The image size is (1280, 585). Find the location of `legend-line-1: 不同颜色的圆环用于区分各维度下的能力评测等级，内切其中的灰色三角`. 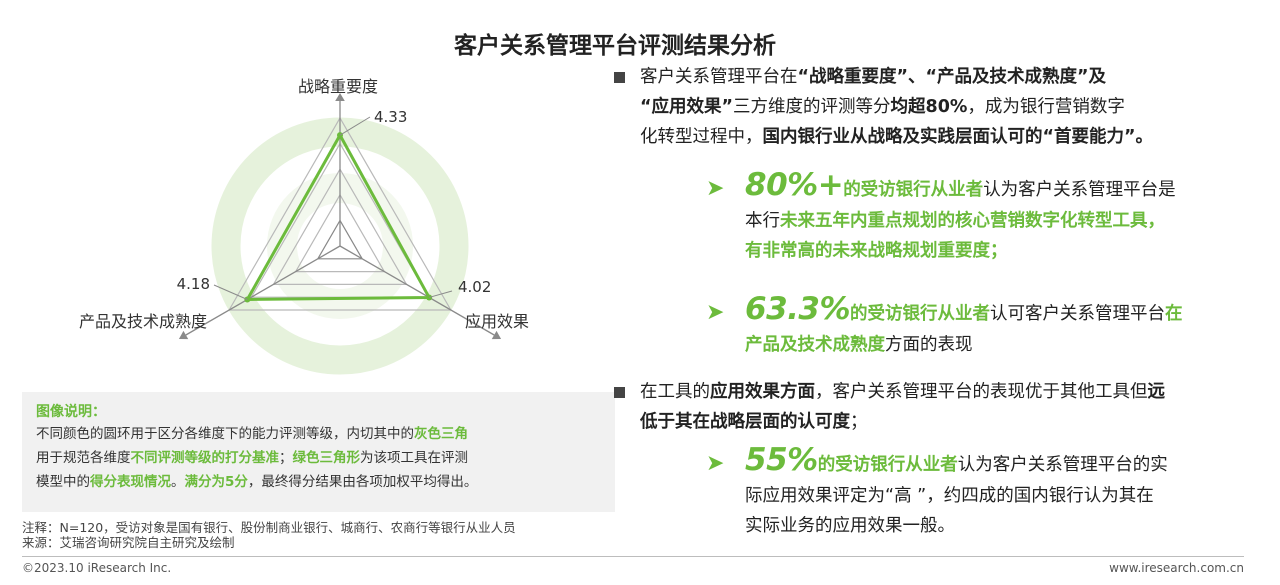

legend-line-1: 不同颜色的圆环用于区分各维度下的能力评测等级，内切其中的灰色三角 is located at coordinates (318, 434).